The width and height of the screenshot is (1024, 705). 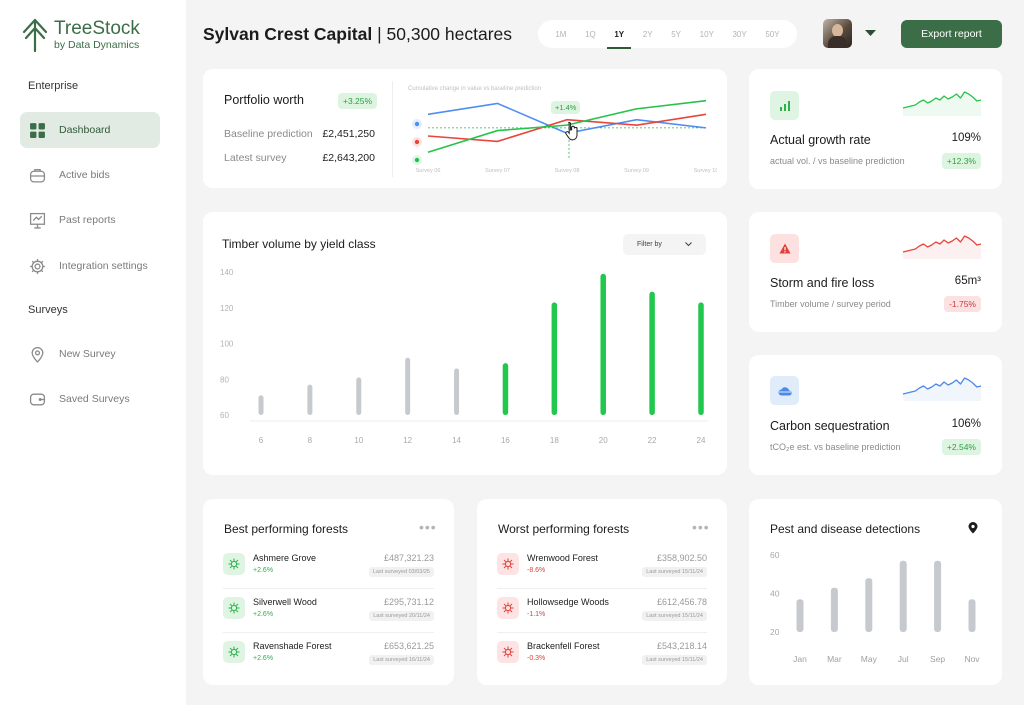 I want to click on metric-desc: actual vol. / vs baseline prediction, so click(x=837, y=161).